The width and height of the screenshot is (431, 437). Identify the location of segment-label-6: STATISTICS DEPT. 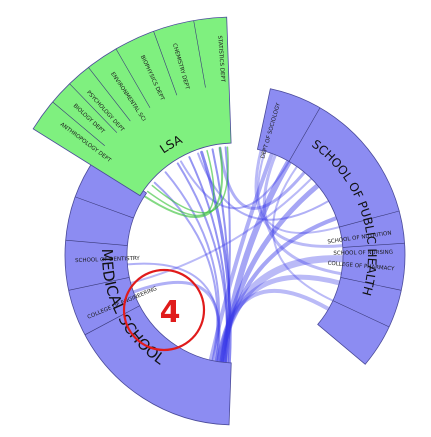
(220, 59).